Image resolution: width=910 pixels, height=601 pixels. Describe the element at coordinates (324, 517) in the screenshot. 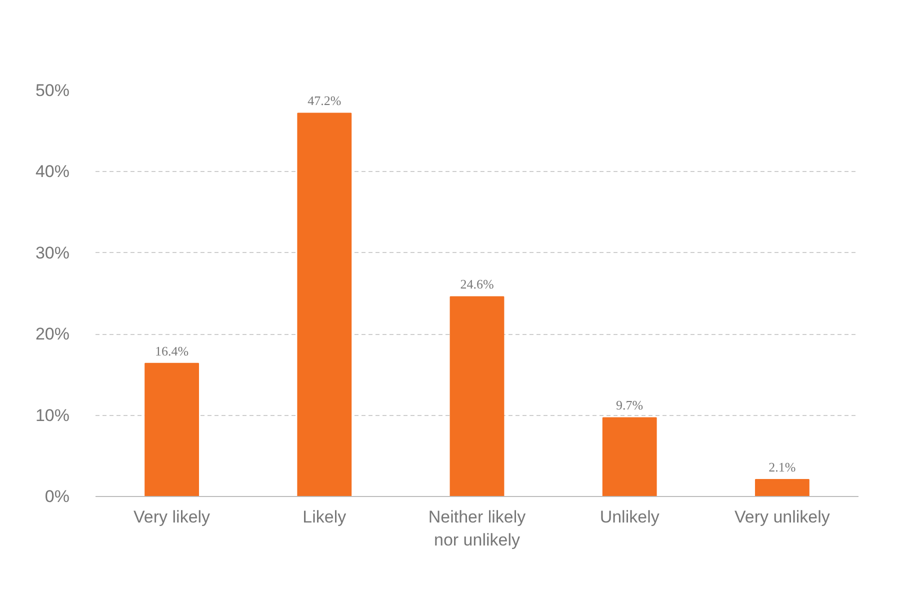

I see `x-tick-label: Likely` at that location.